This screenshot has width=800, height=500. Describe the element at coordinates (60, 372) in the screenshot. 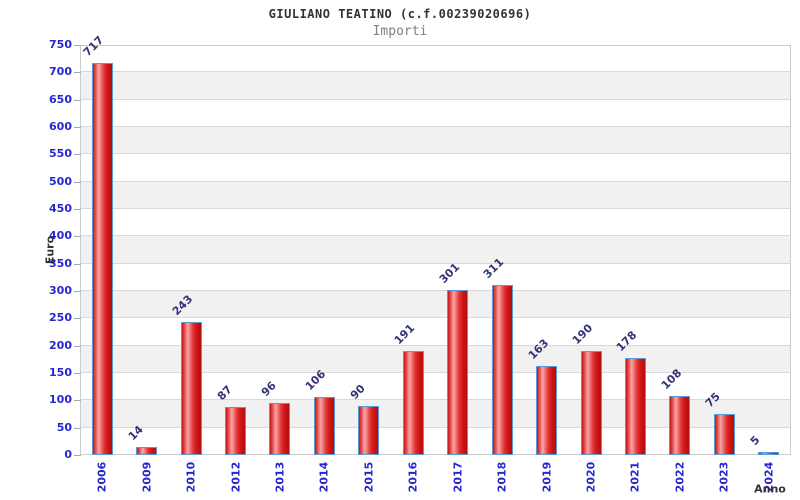

I see `y-tick-label: 150` at that location.